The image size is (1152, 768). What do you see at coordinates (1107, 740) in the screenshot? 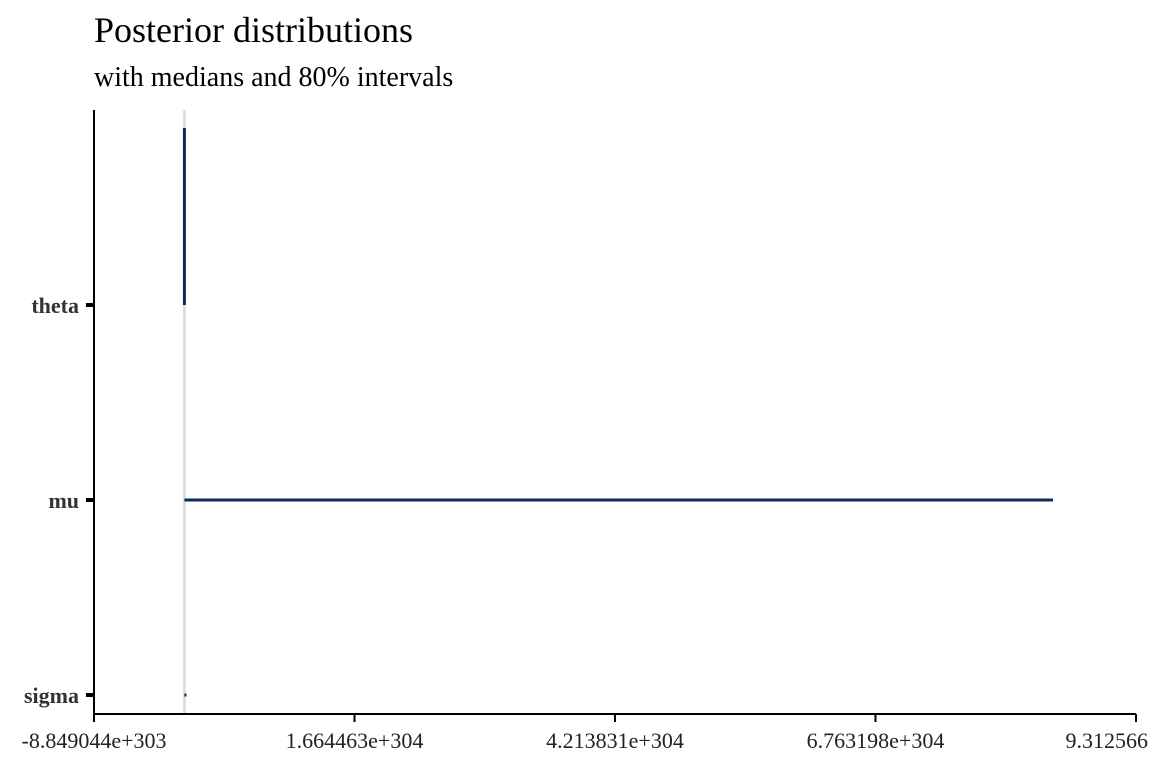
I see `x-tick-label-4: 9.312566` at bounding box center [1107, 740].